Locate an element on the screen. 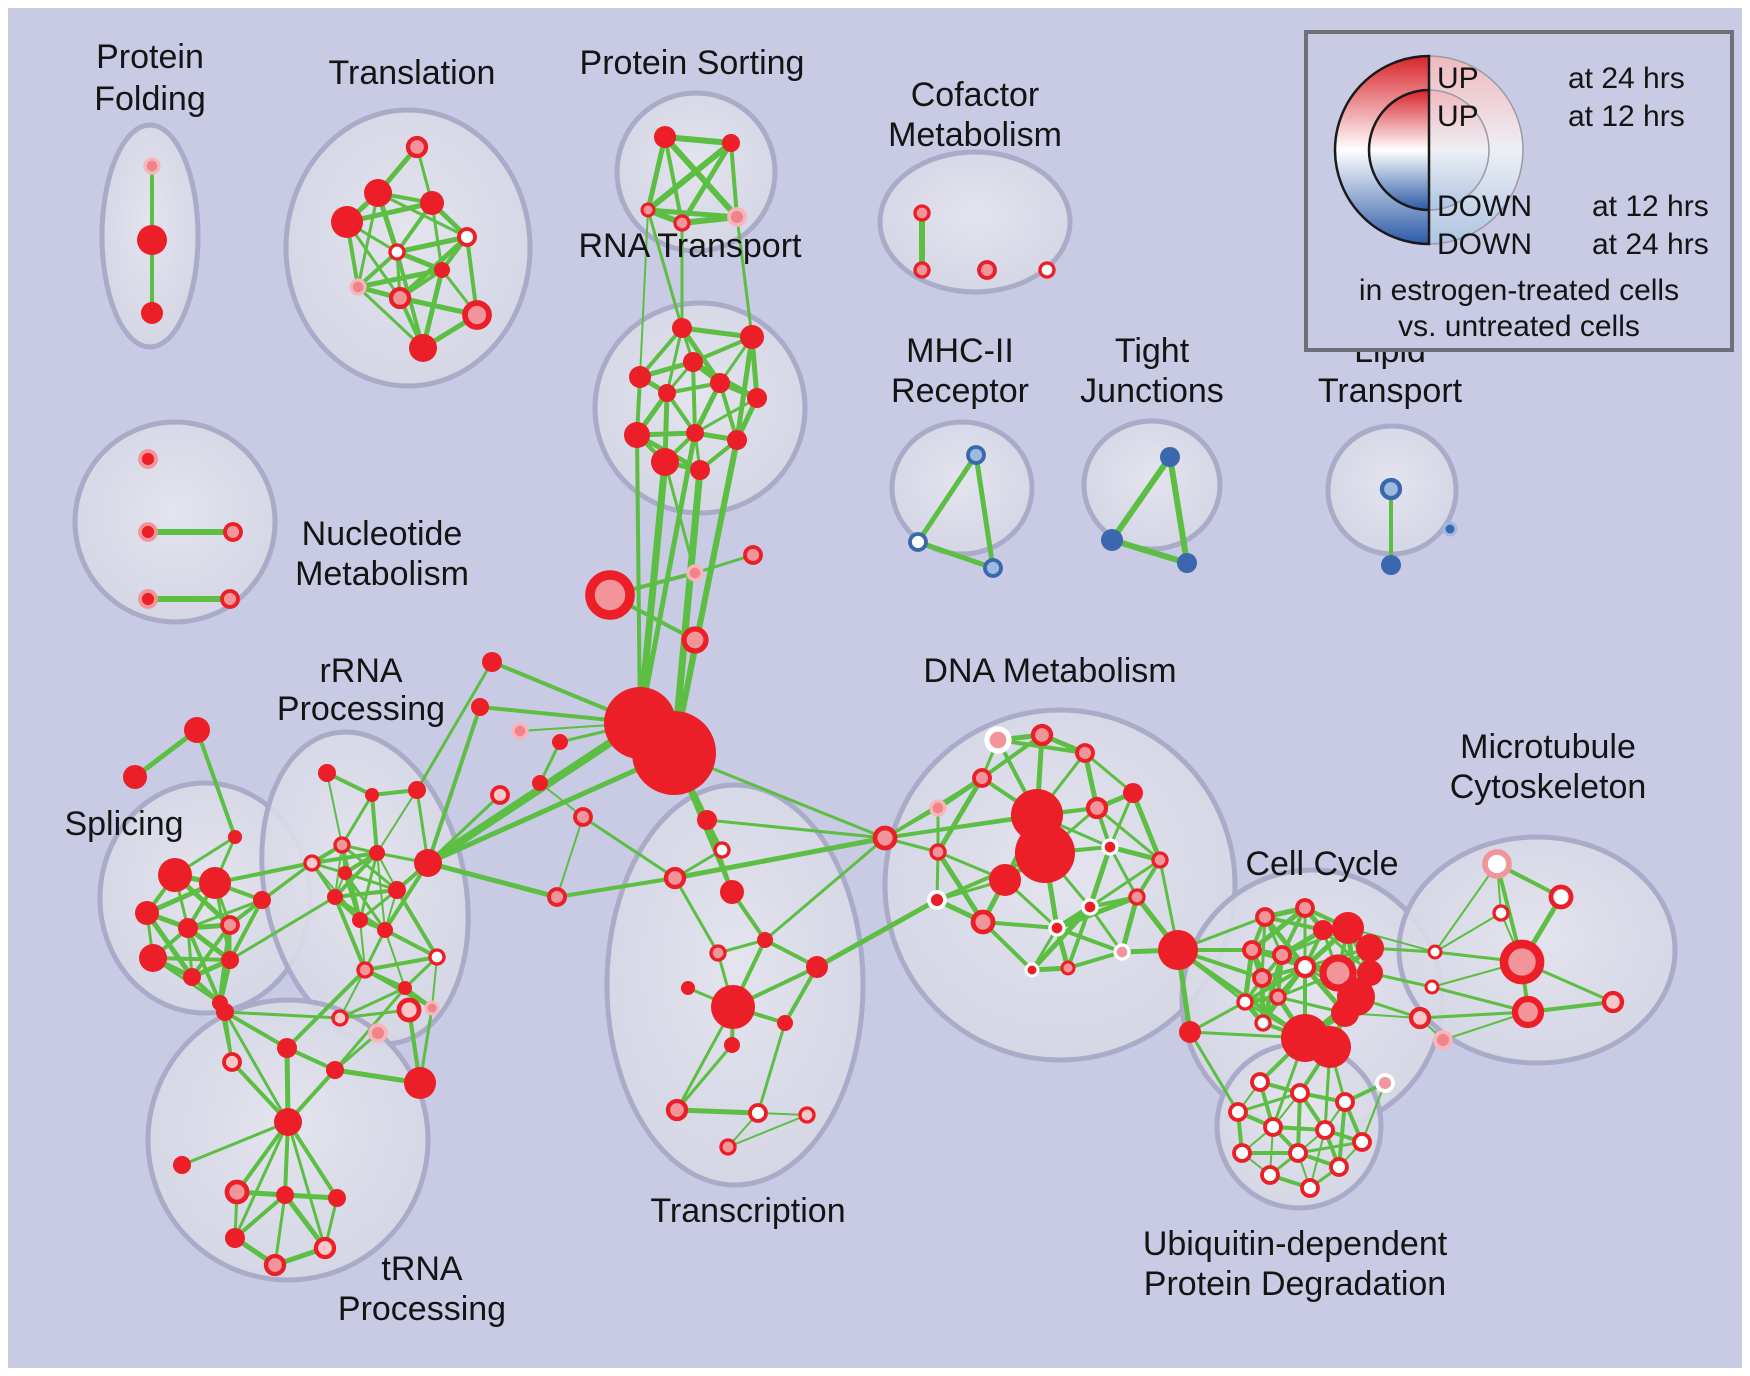 The width and height of the screenshot is (1750, 1376). cluster-ellipse-rr is located at coordinates (365, 888).